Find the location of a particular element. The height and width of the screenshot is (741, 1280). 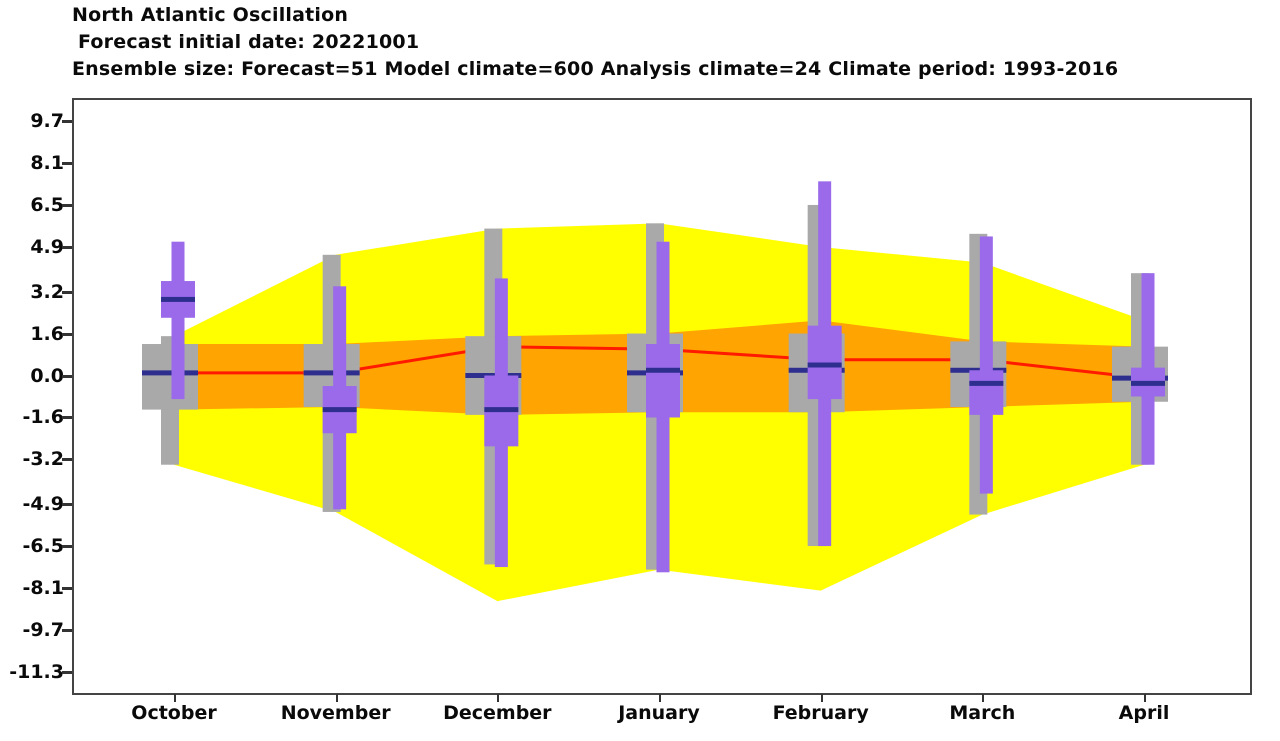

forecast-box-0-median is located at coordinates (178, 299).